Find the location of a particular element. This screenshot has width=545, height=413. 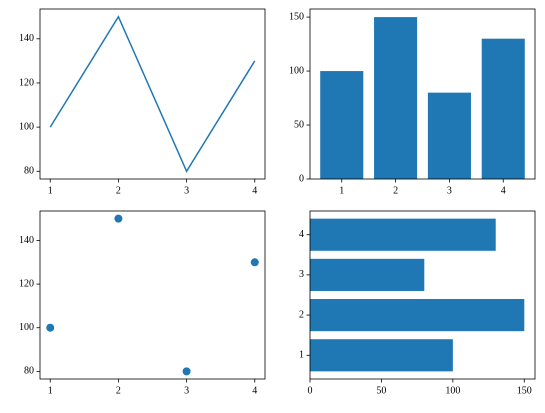

x-tick-label: 50 is located at coordinates (381, 390).